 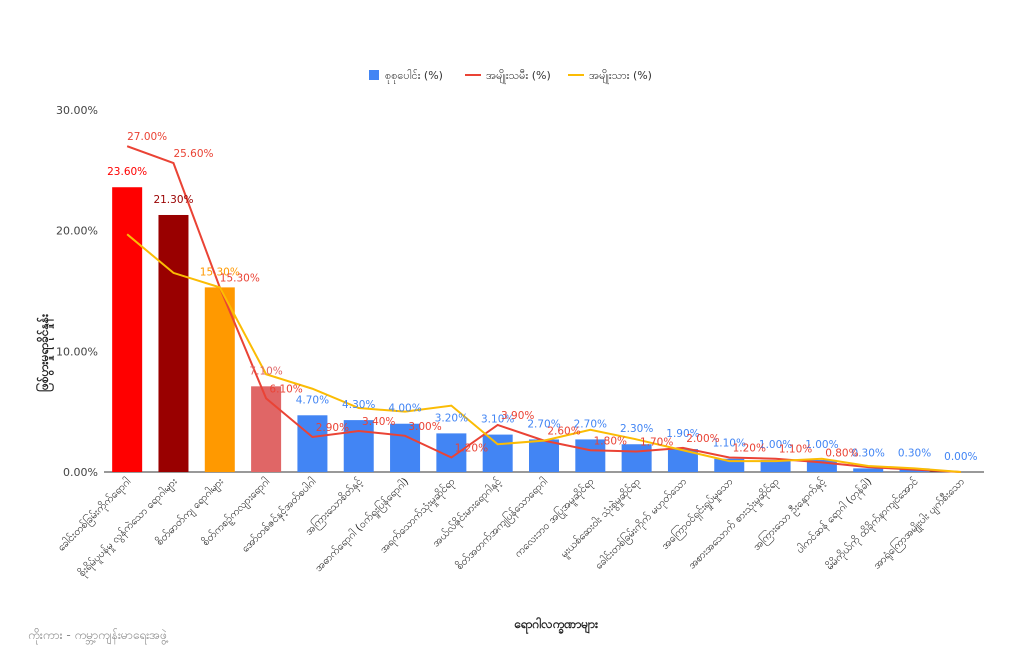 I want to click on x-tick-label: အာရုံကြောအမျိုးပါး ပျက်စီးသော, so click(x=919, y=523).